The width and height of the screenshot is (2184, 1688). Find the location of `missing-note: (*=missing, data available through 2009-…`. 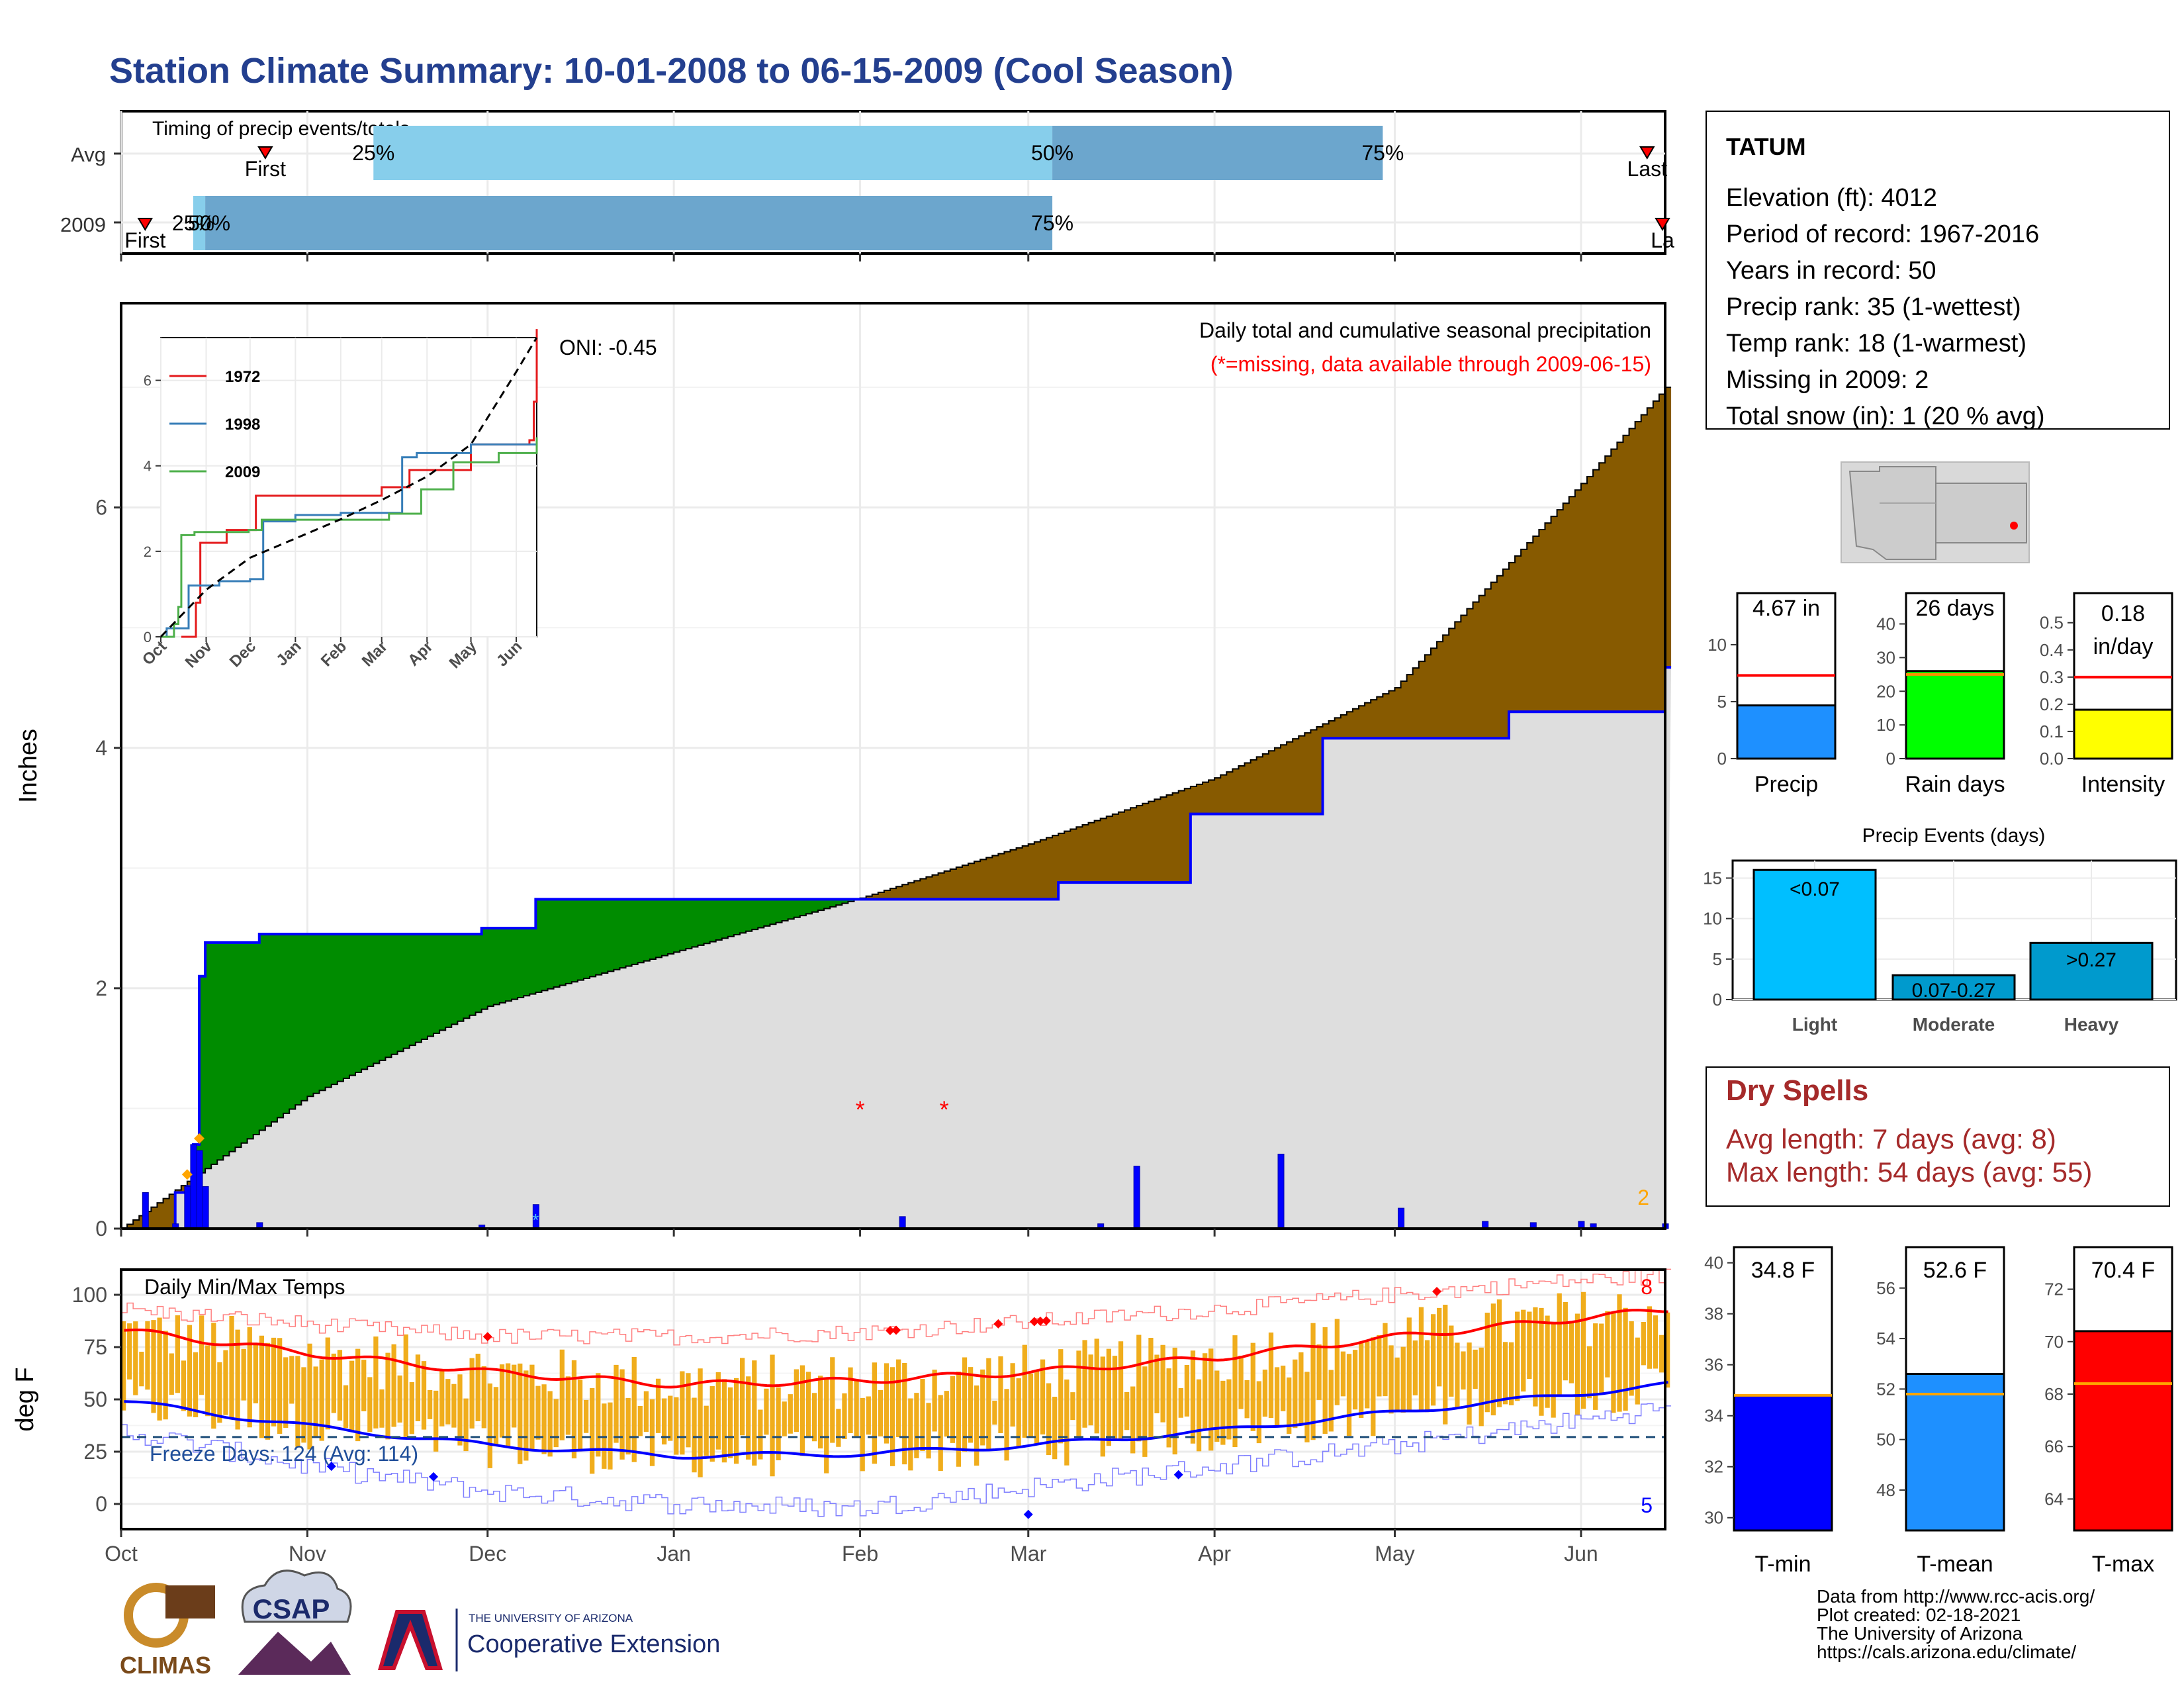

missing-note: (*=missing, data available through 2009-… is located at coordinates (1430, 364).